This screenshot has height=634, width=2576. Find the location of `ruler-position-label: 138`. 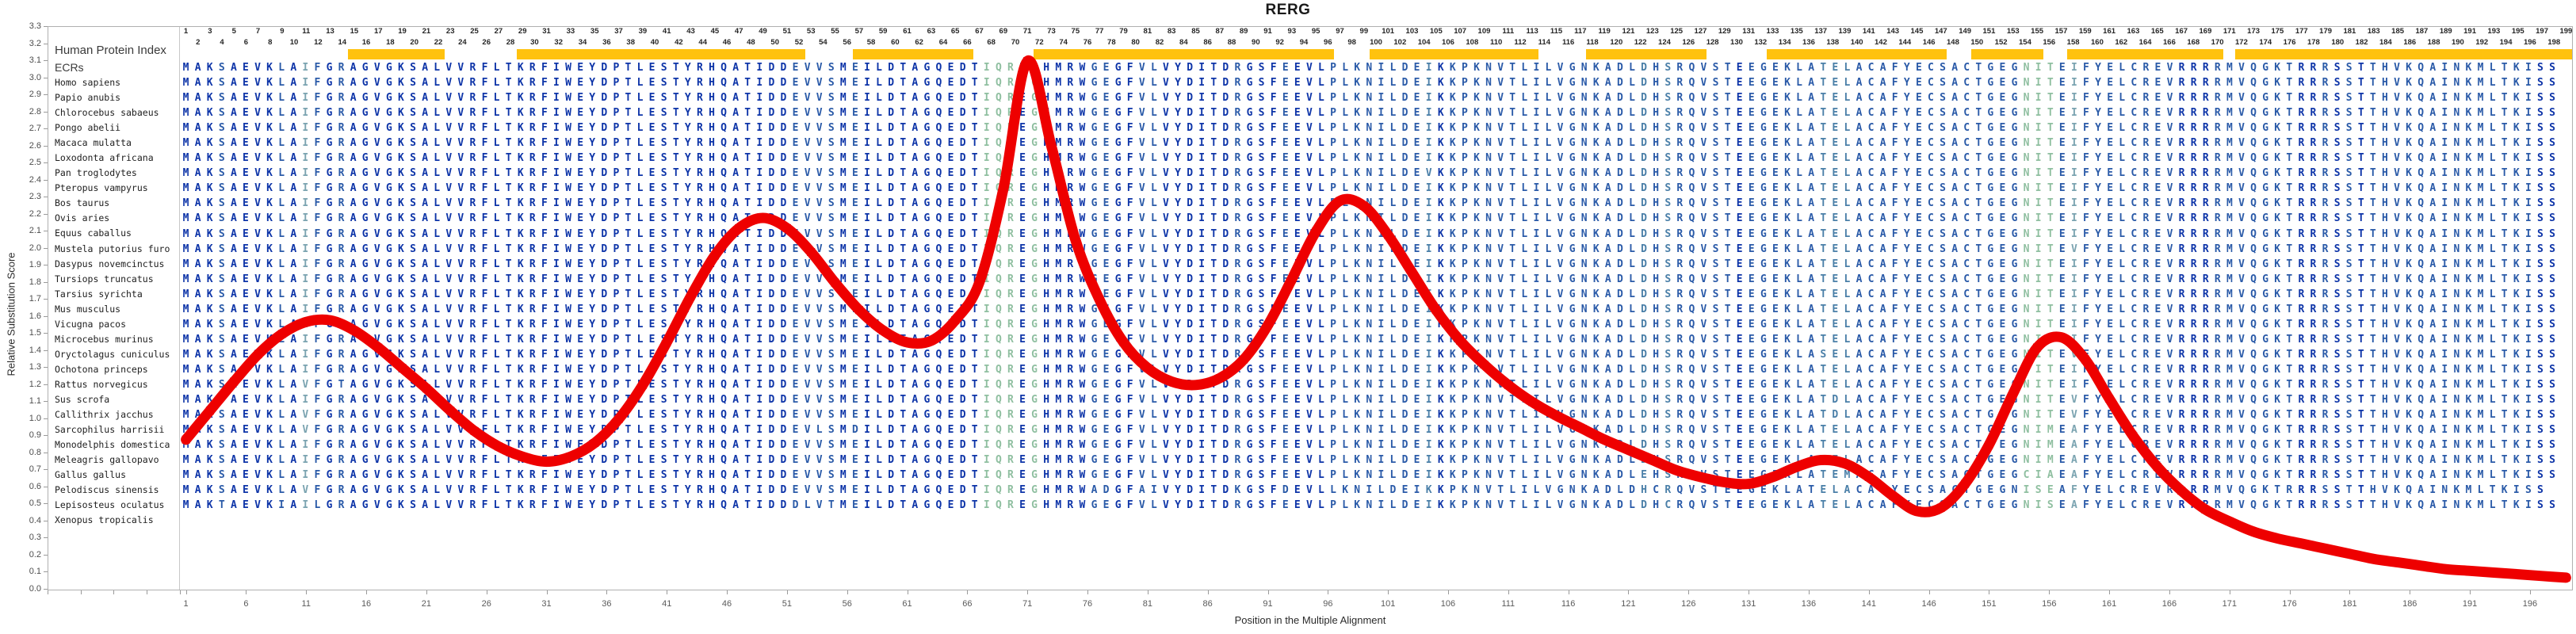

ruler-position-label: 138 is located at coordinates (1833, 42).